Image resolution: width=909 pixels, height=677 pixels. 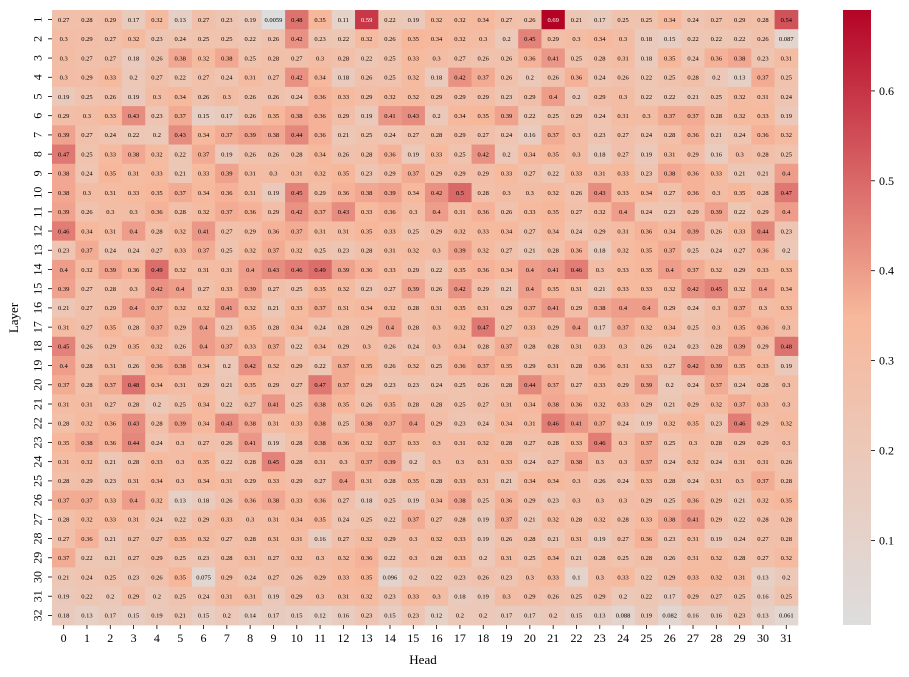 I want to click on cell-value-label: 0.48, so click(x=786, y=347).